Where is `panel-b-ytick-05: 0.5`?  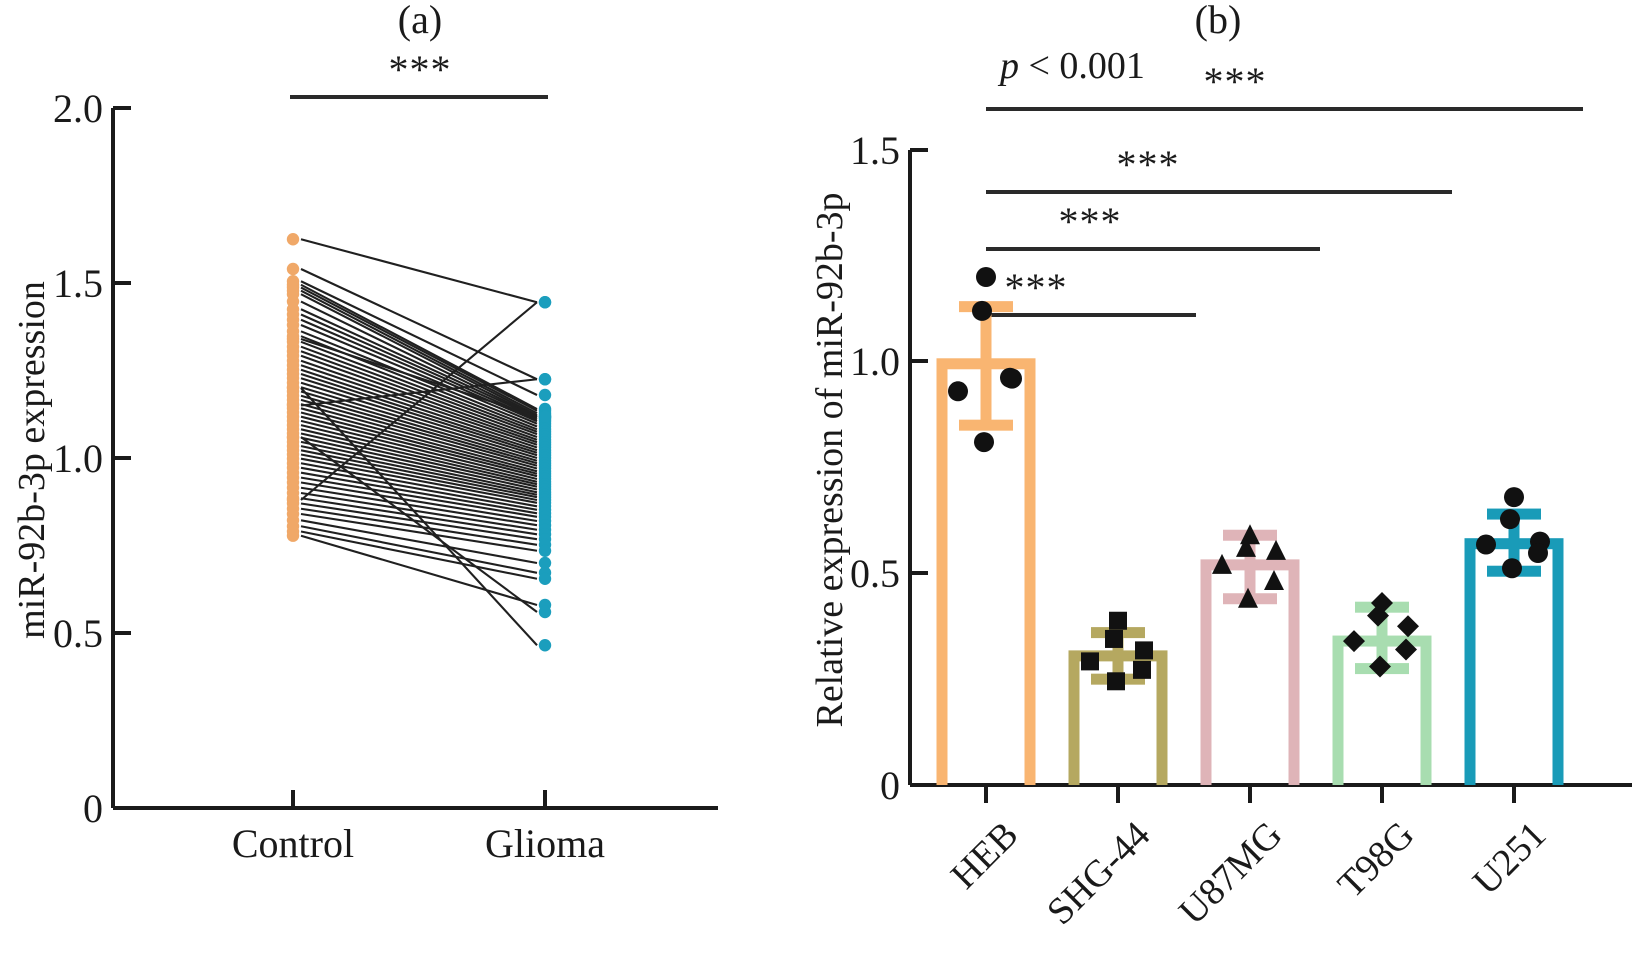
panel-b-ytick-05: 0.5 is located at coordinates (875, 573).